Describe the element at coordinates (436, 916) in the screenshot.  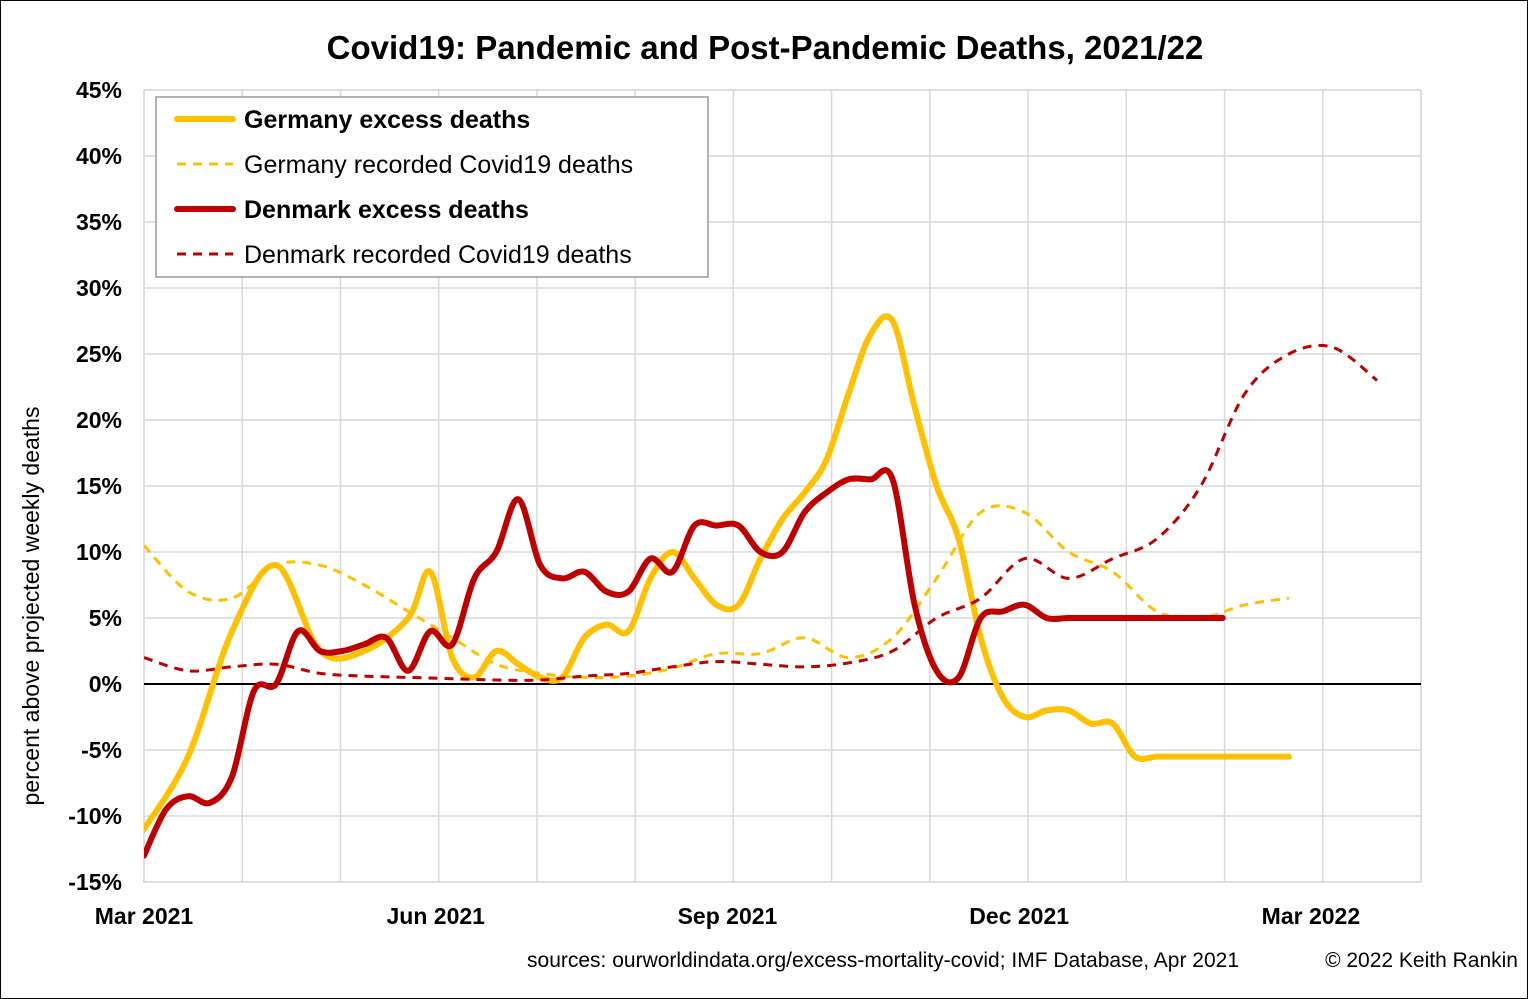
I see `x-tick-label: Jun 2021` at that location.